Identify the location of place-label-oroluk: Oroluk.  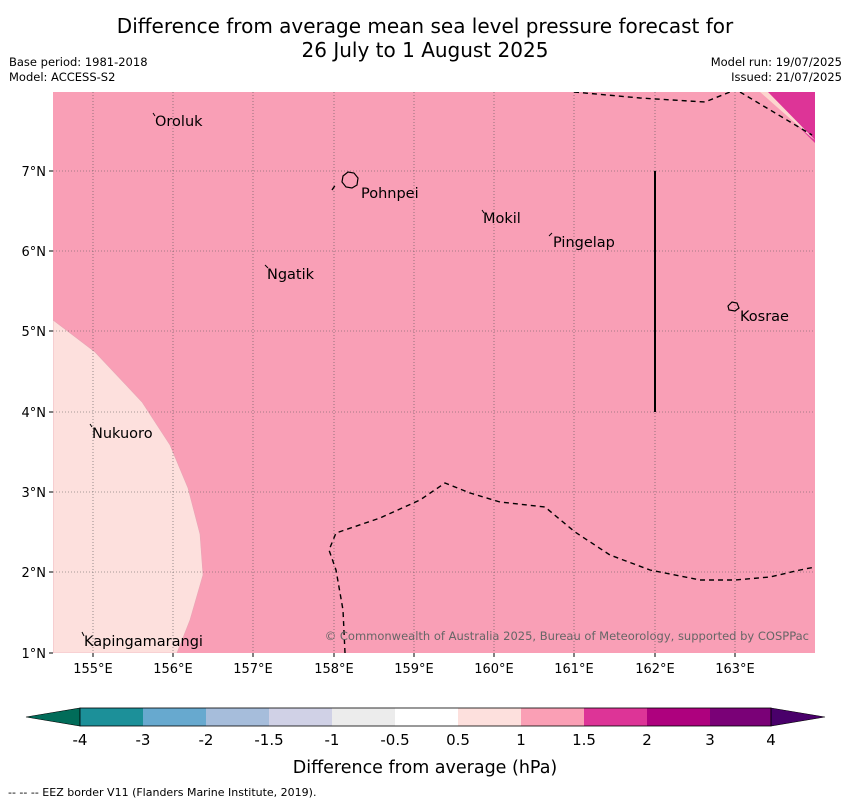
(179, 122).